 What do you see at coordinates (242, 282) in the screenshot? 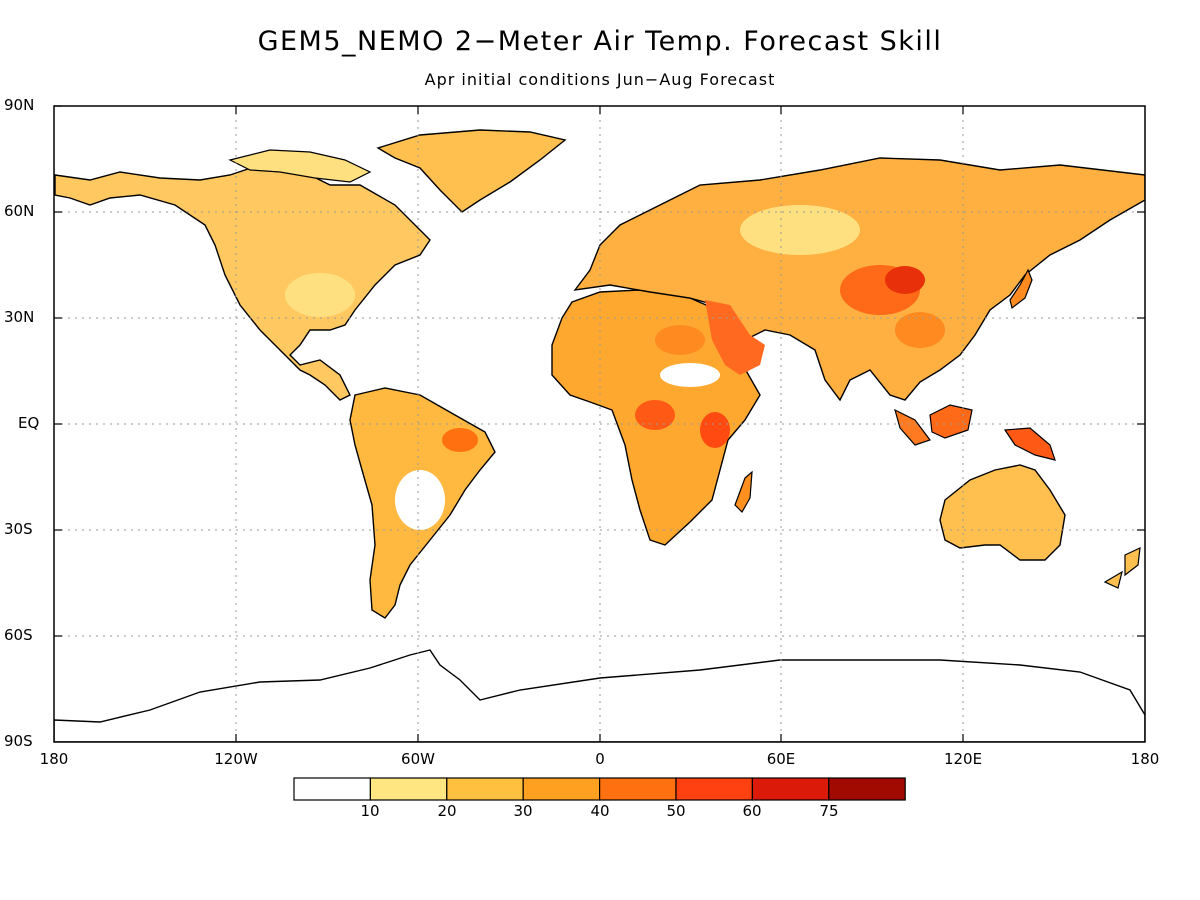
I see `continent-north-america` at bounding box center [242, 282].